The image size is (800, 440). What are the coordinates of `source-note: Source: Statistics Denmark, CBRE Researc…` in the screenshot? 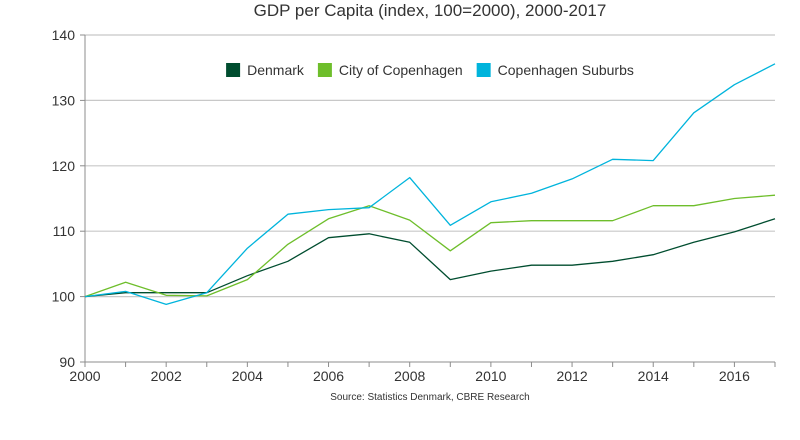 It's located at (430, 397).